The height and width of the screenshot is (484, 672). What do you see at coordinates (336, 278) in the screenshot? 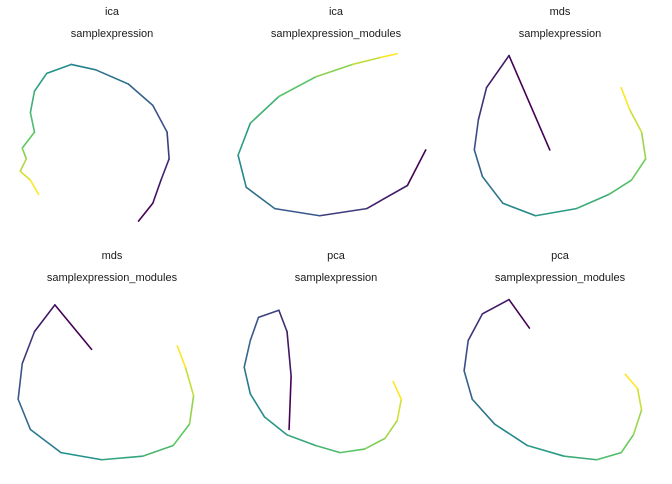
I see `panel-dataset-subtitle: samplexpression` at bounding box center [336, 278].